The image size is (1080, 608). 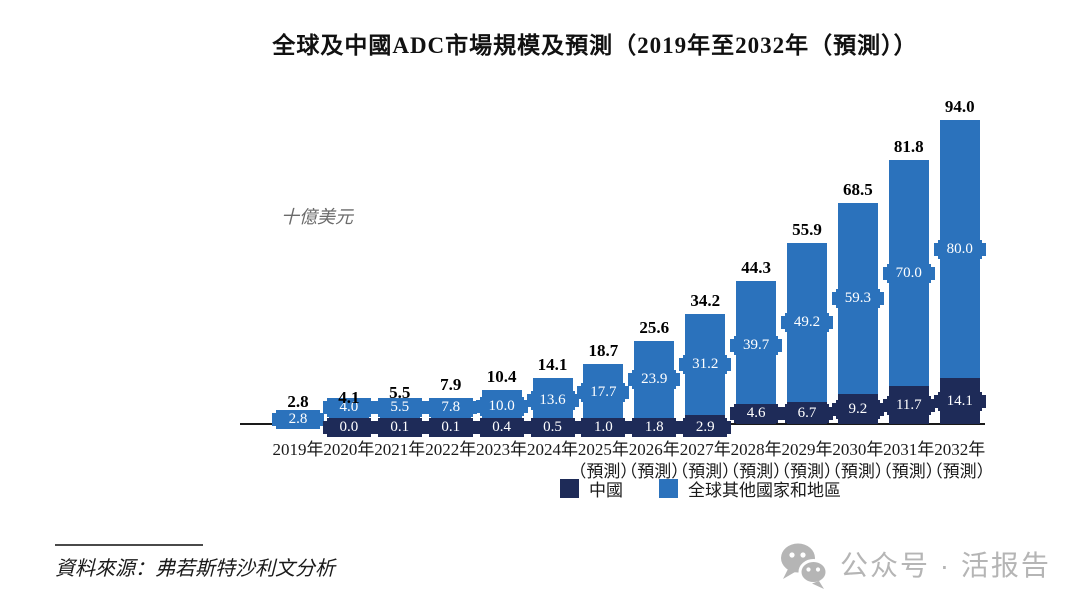 What do you see at coordinates (807, 323) in the screenshot?
I see `bar-value-label-global: 49.2` at bounding box center [807, 323].